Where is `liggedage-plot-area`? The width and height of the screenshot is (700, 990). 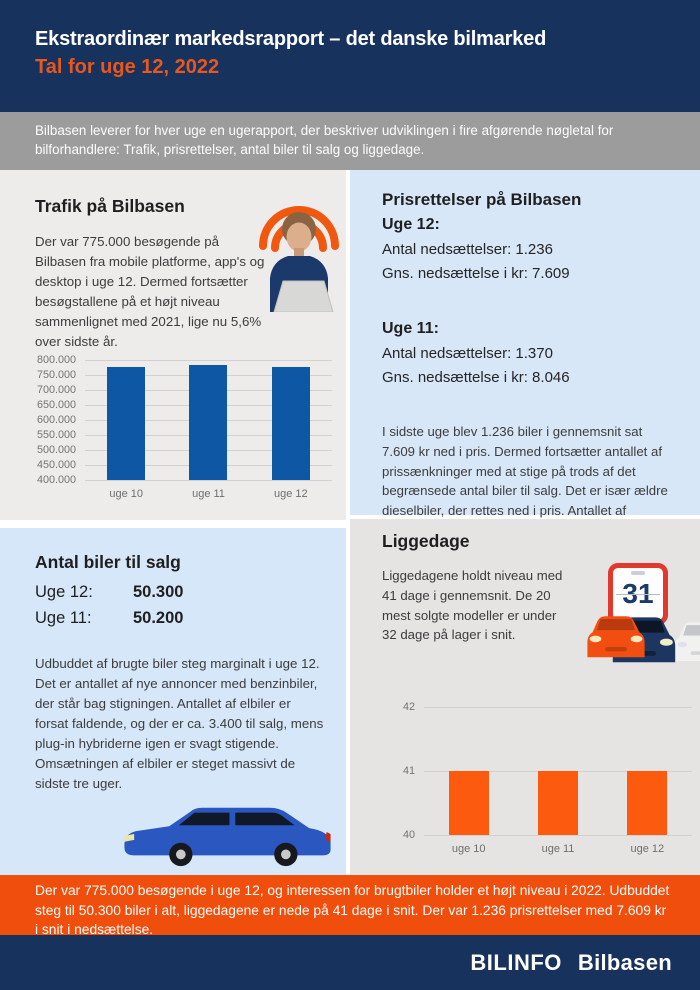 liggedage-plot-area is located at coordinates (558, 771).